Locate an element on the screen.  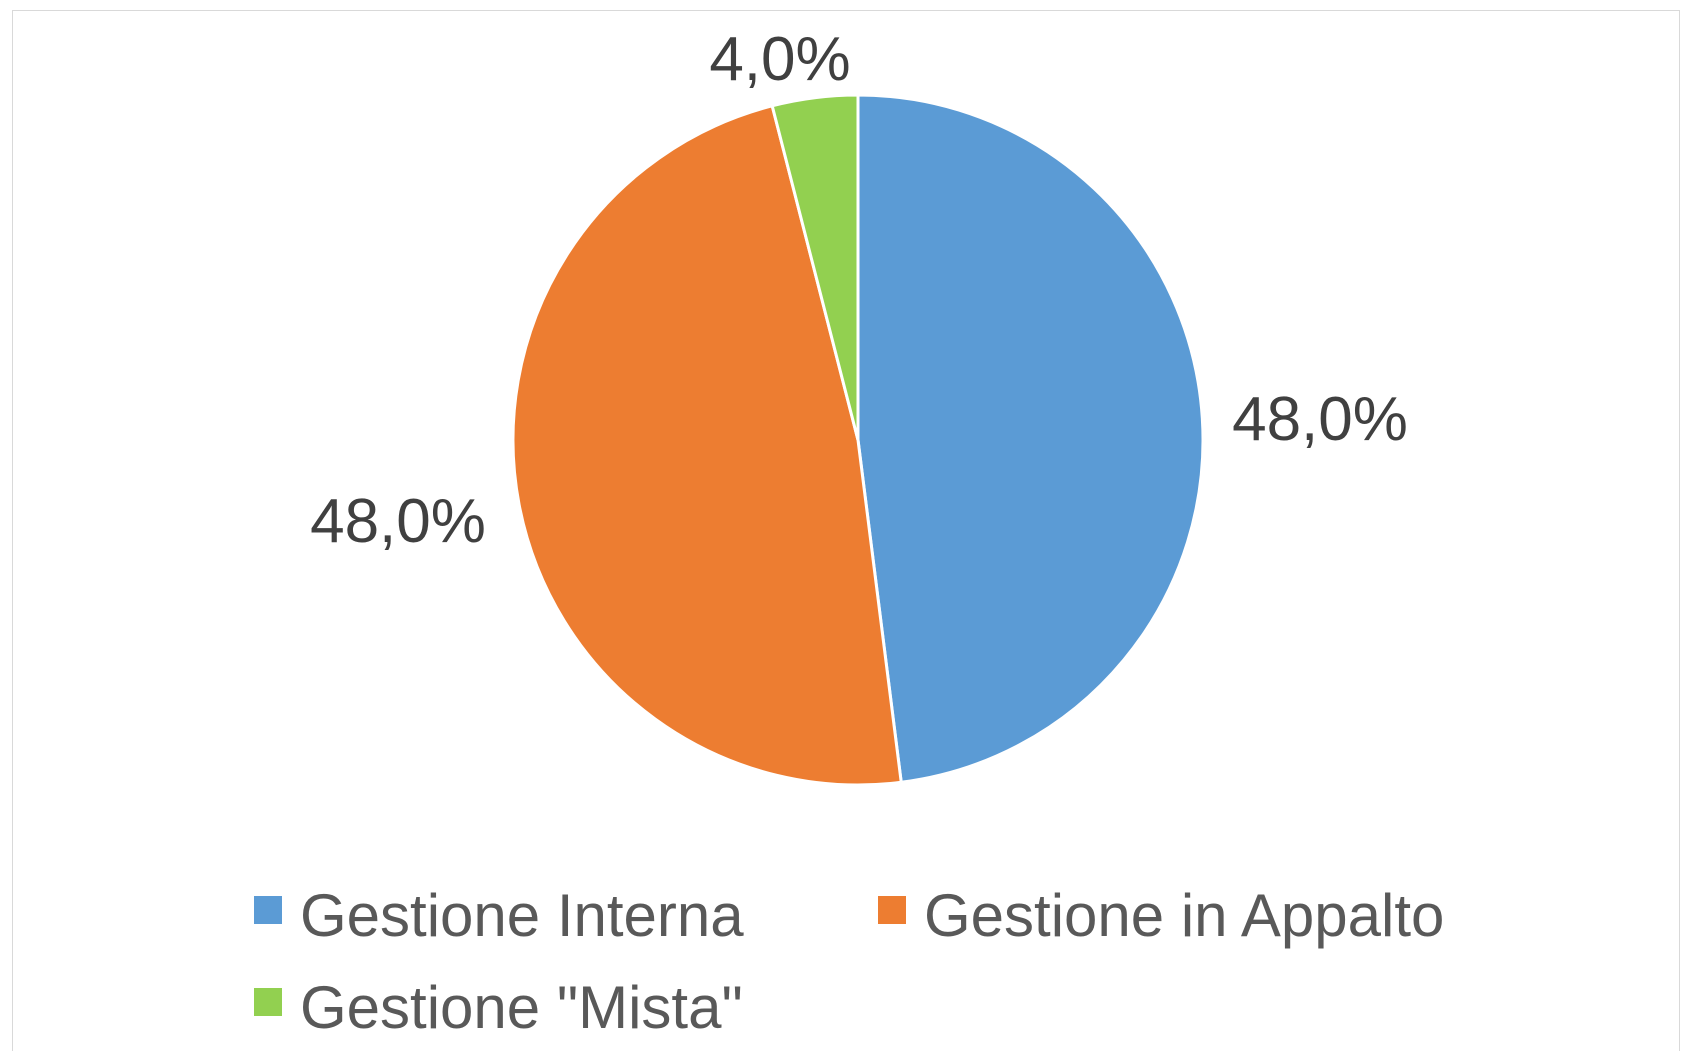
legend-item-gestione-interna: Gestione Interna is located at coordinates (499, 915).